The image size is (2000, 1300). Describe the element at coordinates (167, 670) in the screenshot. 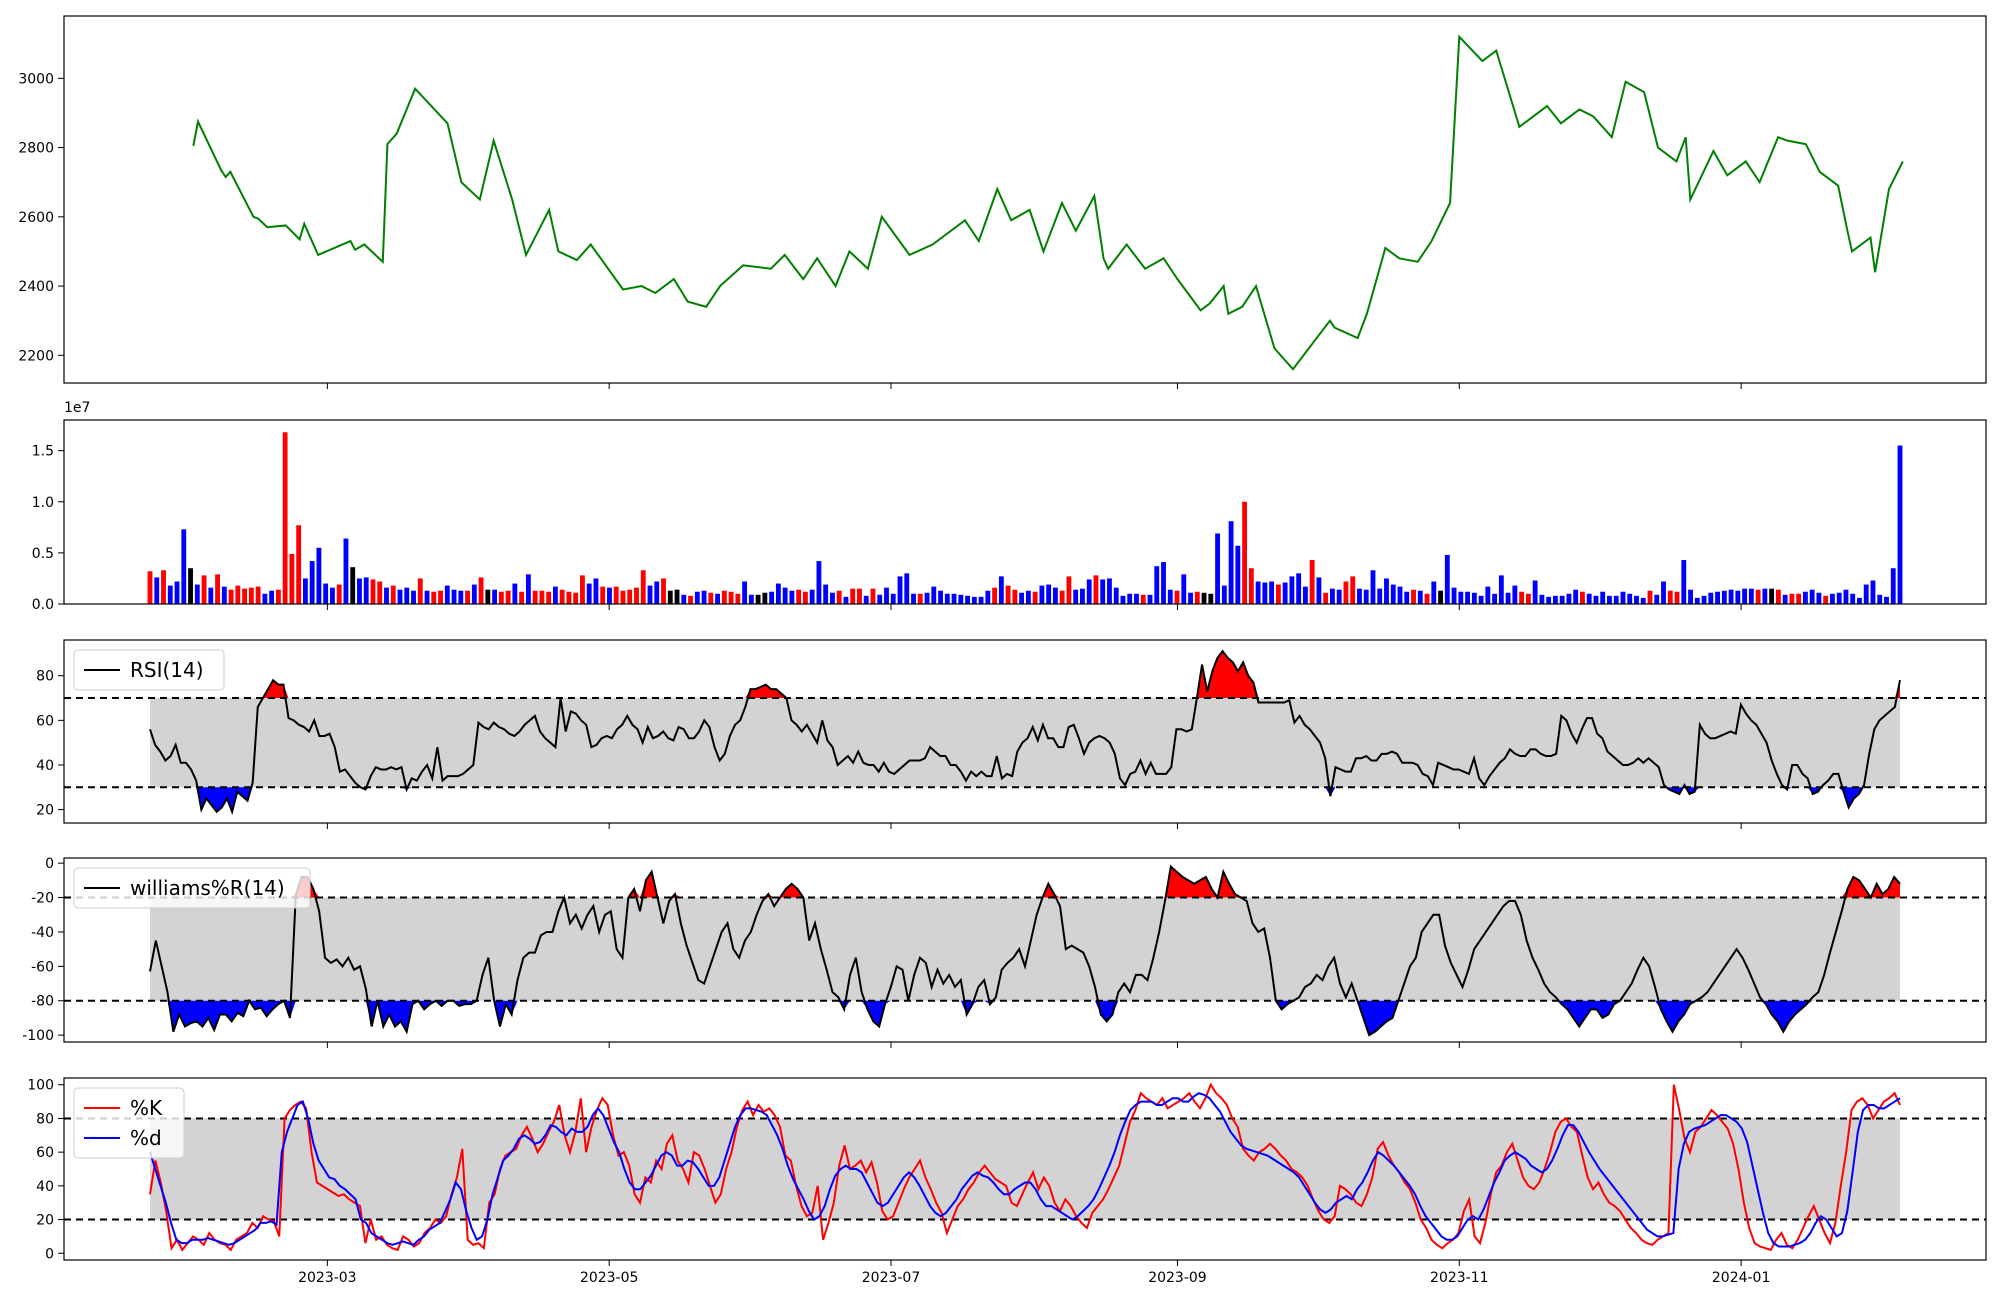

I see `rsi-legend-label: RSI(14)` at that location.